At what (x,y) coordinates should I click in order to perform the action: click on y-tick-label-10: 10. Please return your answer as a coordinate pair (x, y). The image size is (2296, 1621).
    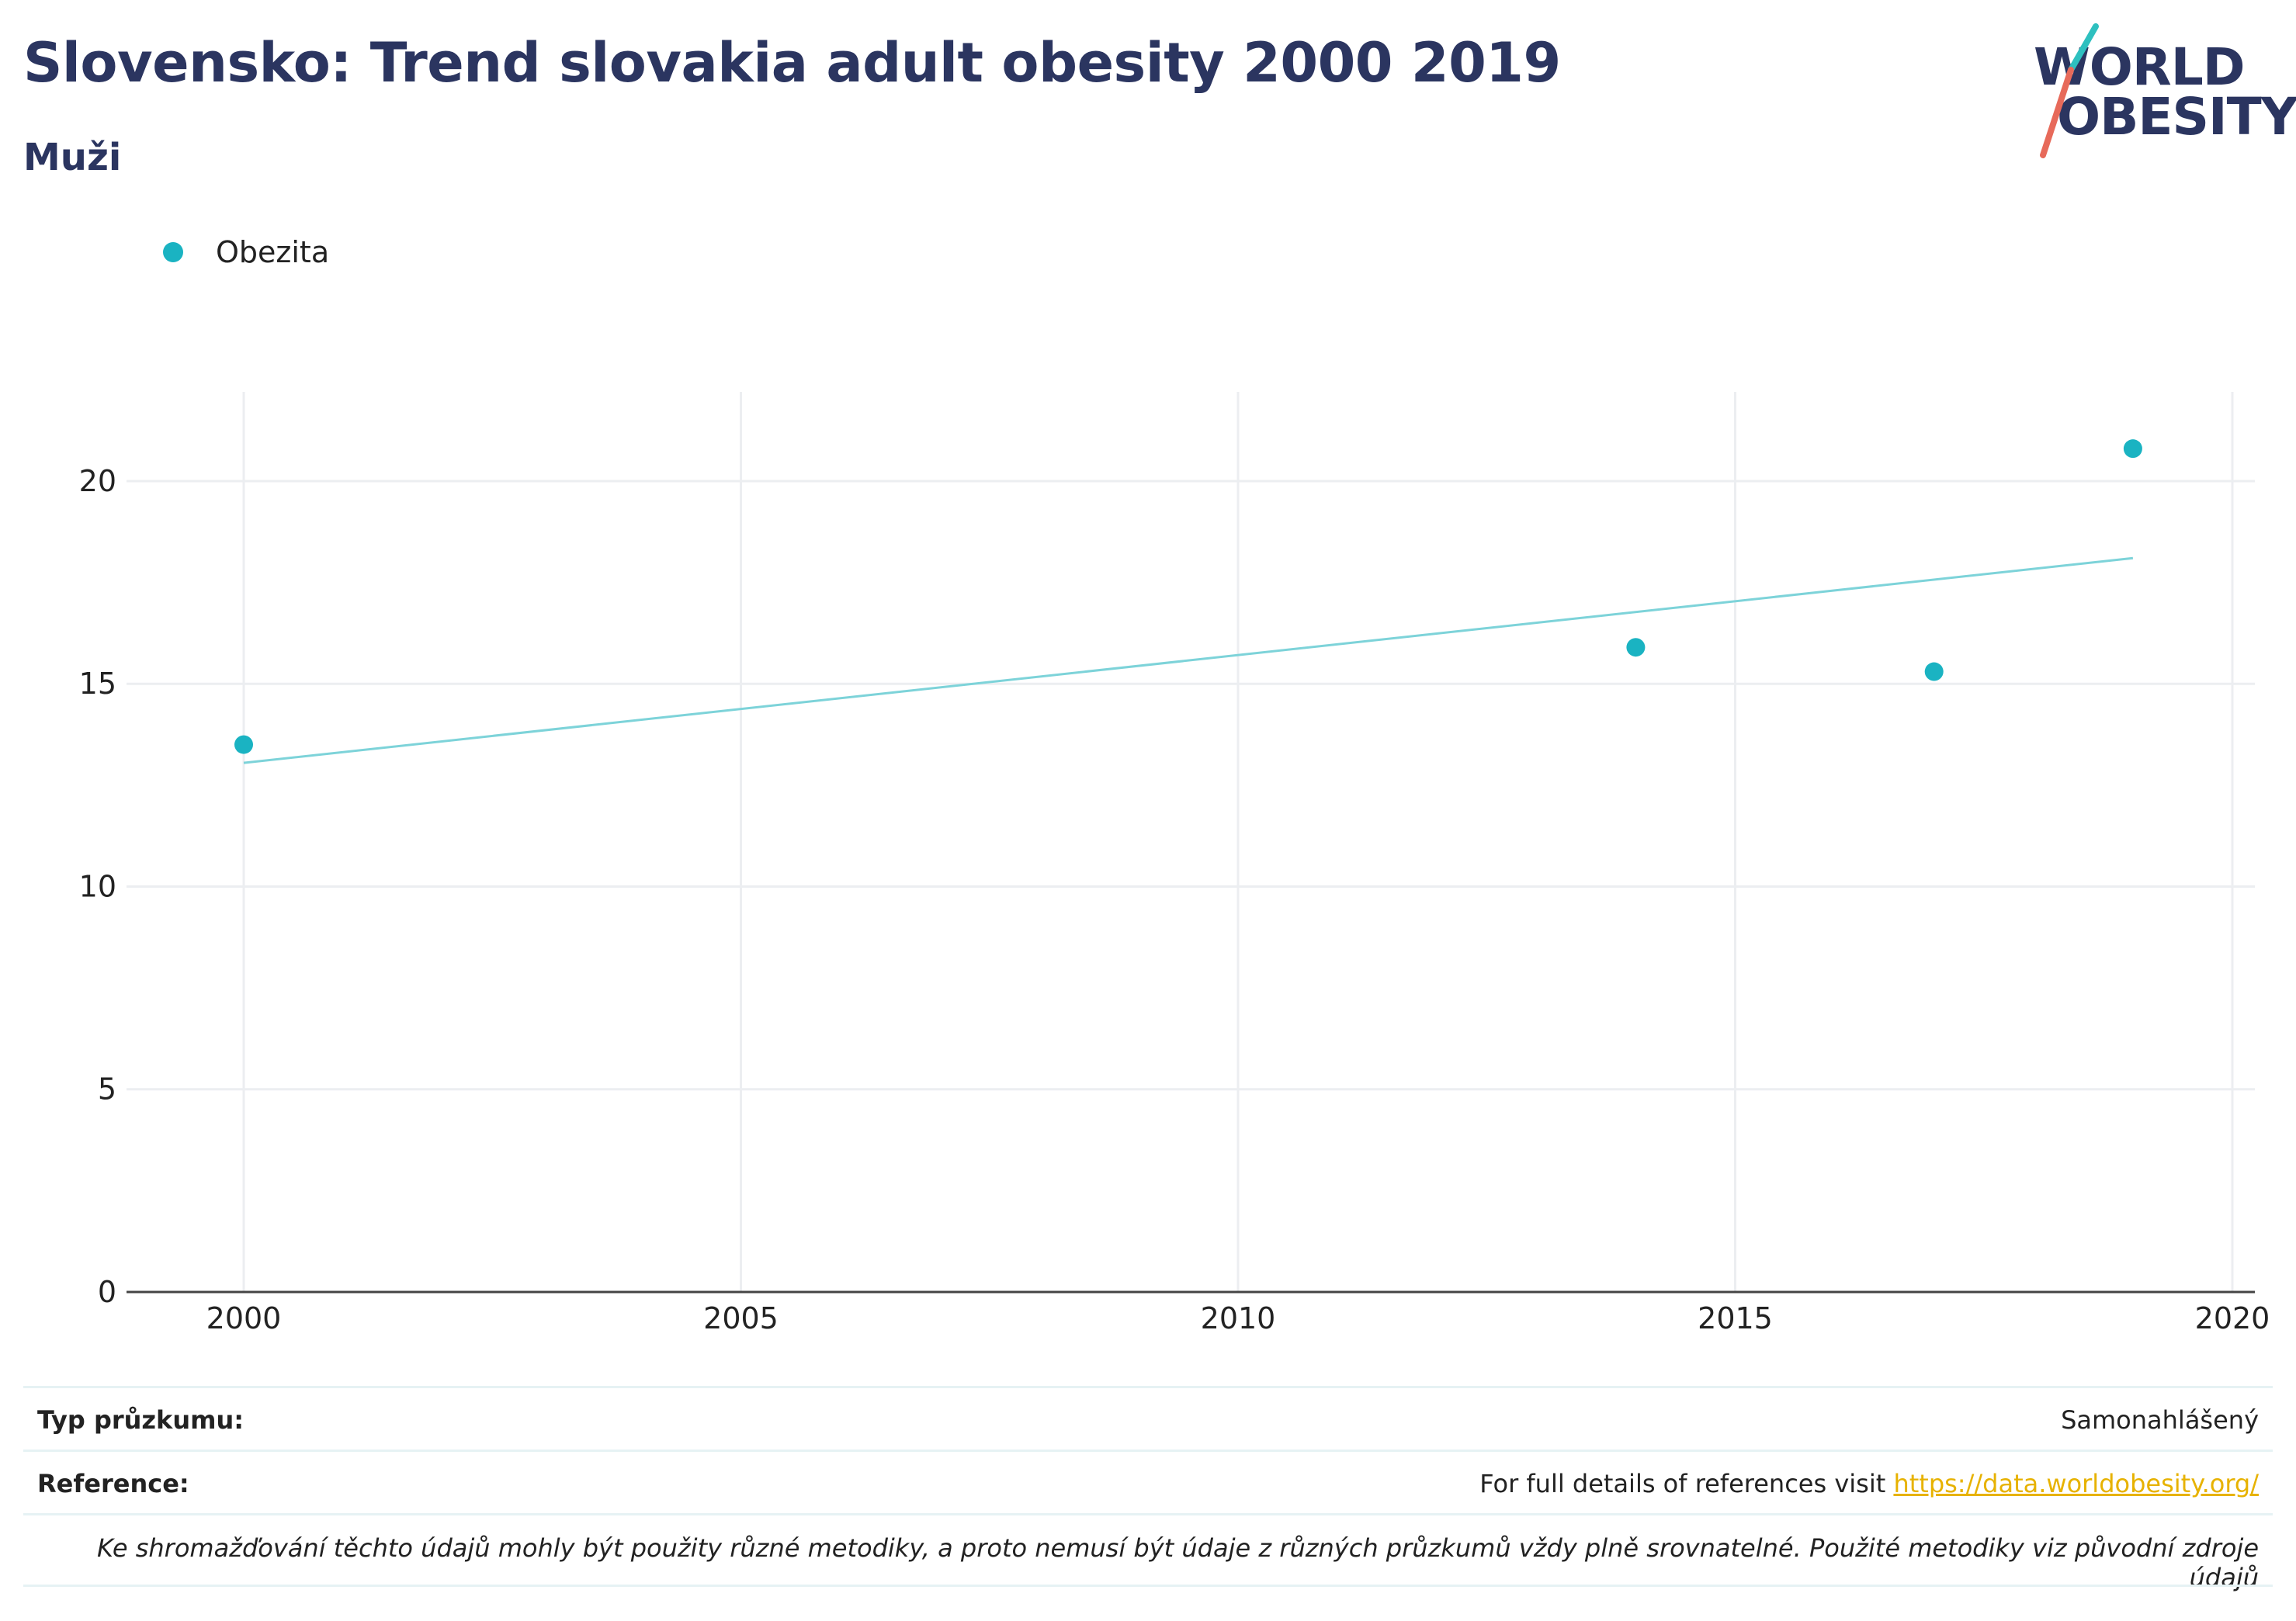
    Looking at the image, I should click on (97, 886).